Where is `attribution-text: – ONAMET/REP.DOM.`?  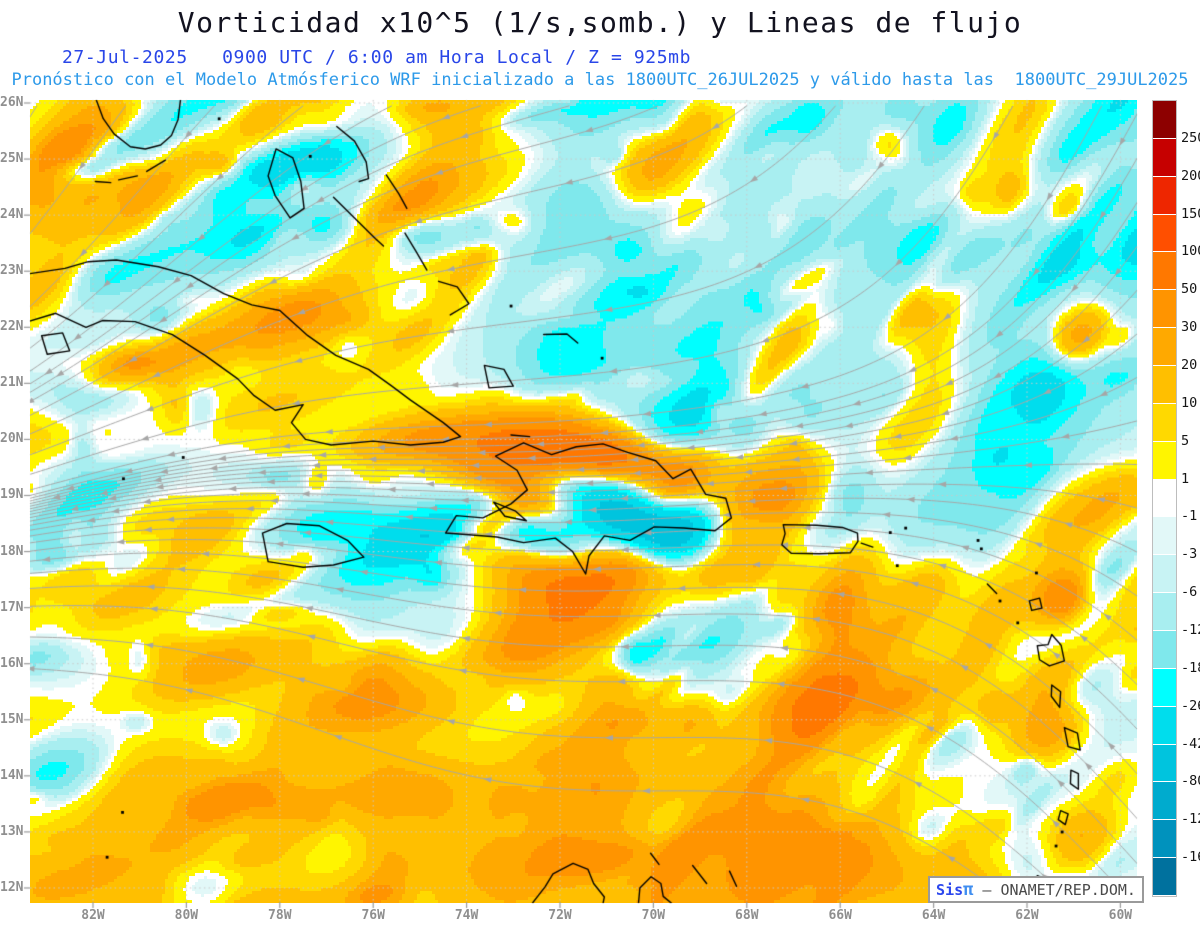 attribution-text: – ONAMET/REP.DOM. is located at coordinates (1054, 889).